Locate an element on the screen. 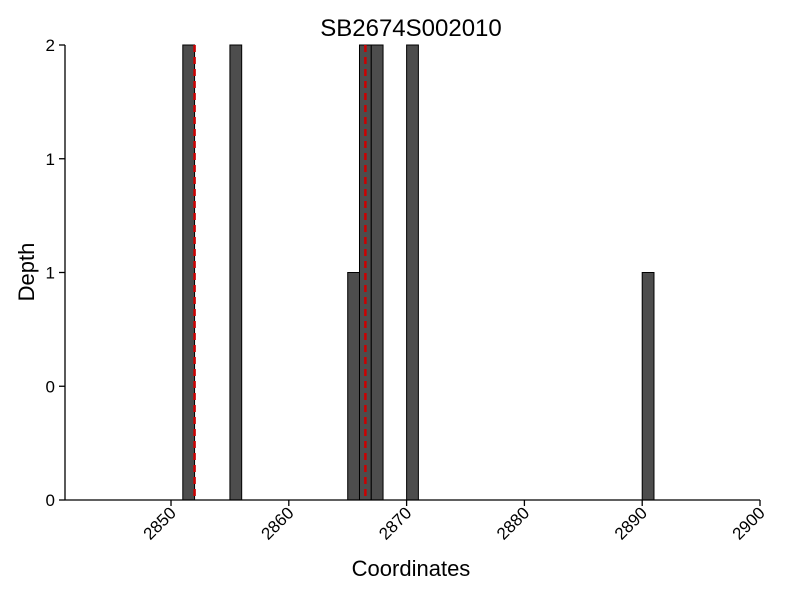 This screenshot has height=600, width=800. x-ticks-group: 2850 2860 2870 2880 2890 2900 is located at coordinates (454, 522).